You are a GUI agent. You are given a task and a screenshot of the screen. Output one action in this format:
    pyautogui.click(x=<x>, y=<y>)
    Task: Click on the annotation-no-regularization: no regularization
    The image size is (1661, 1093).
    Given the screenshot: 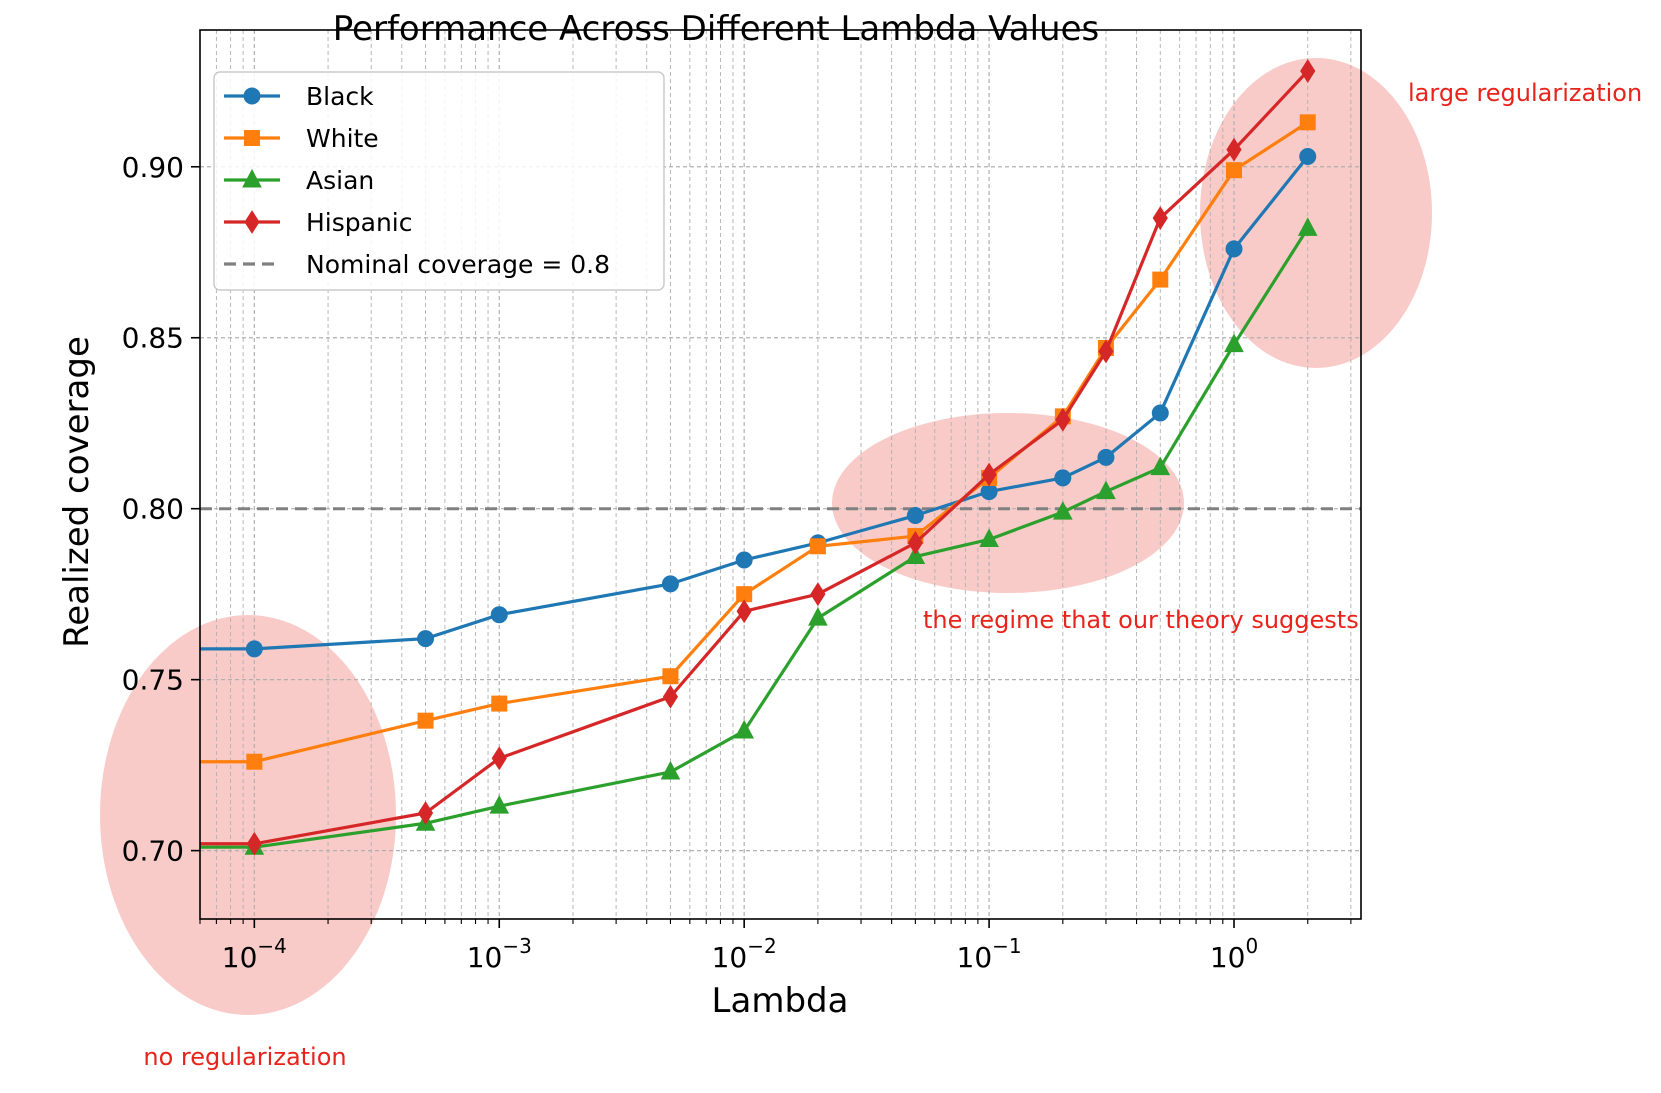 What is the action you would take?
    pyautogui.click(x=244, y=1057)
    